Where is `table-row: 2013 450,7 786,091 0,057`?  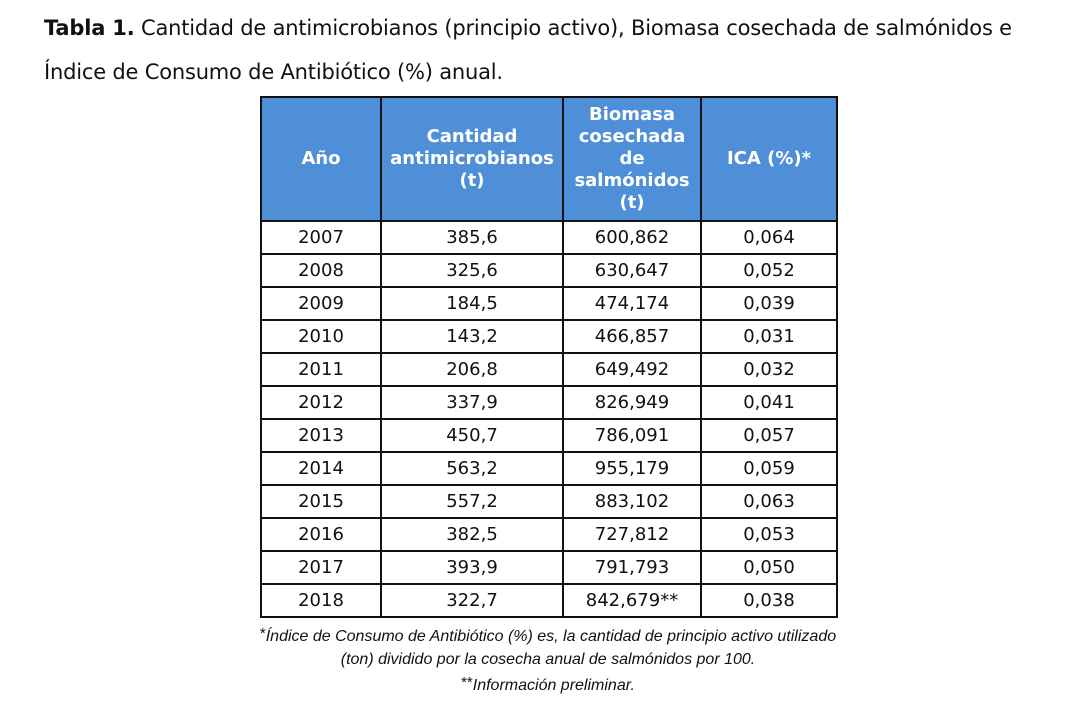
table-row: 2013 450,7 786,091 0,057 is located at coordinates (549, 435).